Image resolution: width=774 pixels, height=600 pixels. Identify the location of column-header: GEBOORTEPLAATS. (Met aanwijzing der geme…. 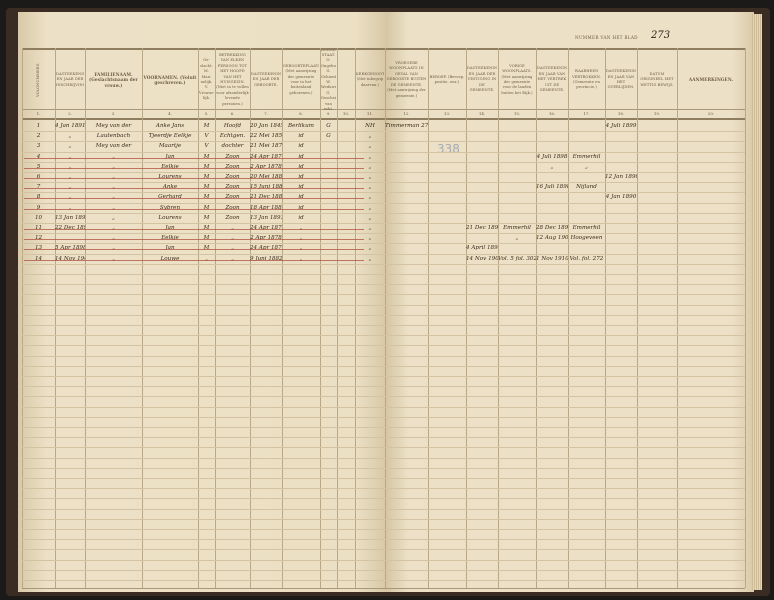
(301, 79).